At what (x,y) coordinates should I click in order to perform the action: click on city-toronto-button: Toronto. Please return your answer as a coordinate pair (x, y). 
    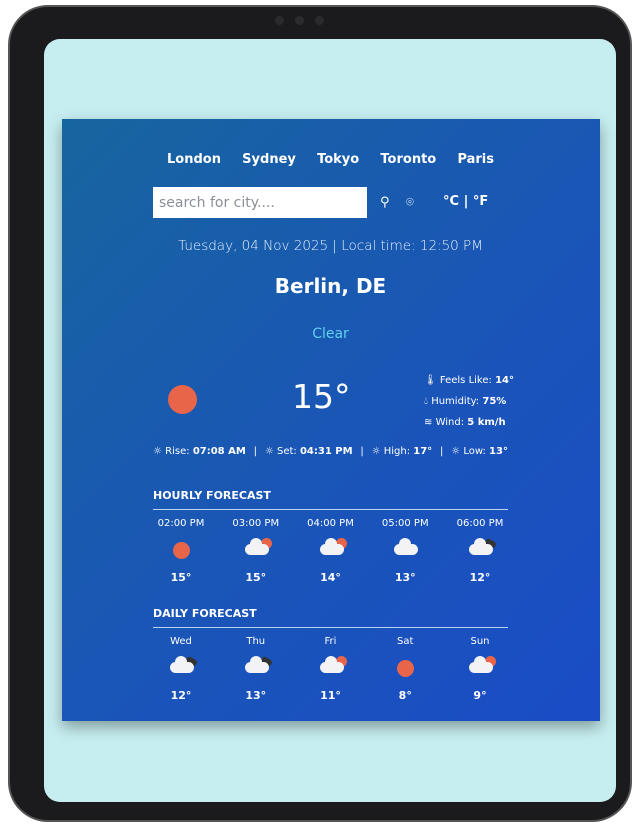
    Looking at the image, I should click on (408, 159).